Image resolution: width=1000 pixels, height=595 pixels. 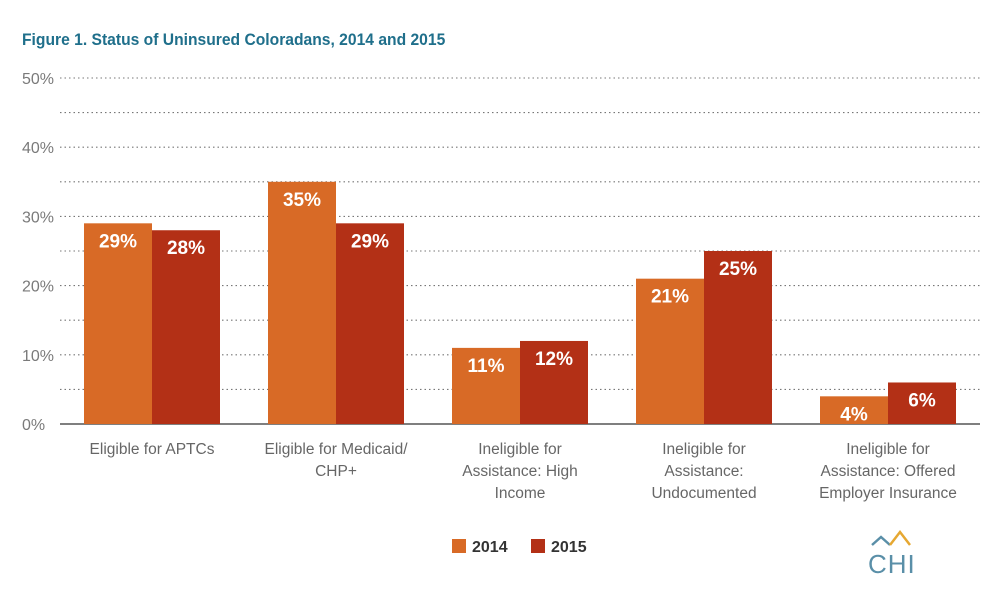 What do you see at coordinates (486, 366) in the screenshot?
I see `data-label-2014: 11%` at bounding box center [486, 366].